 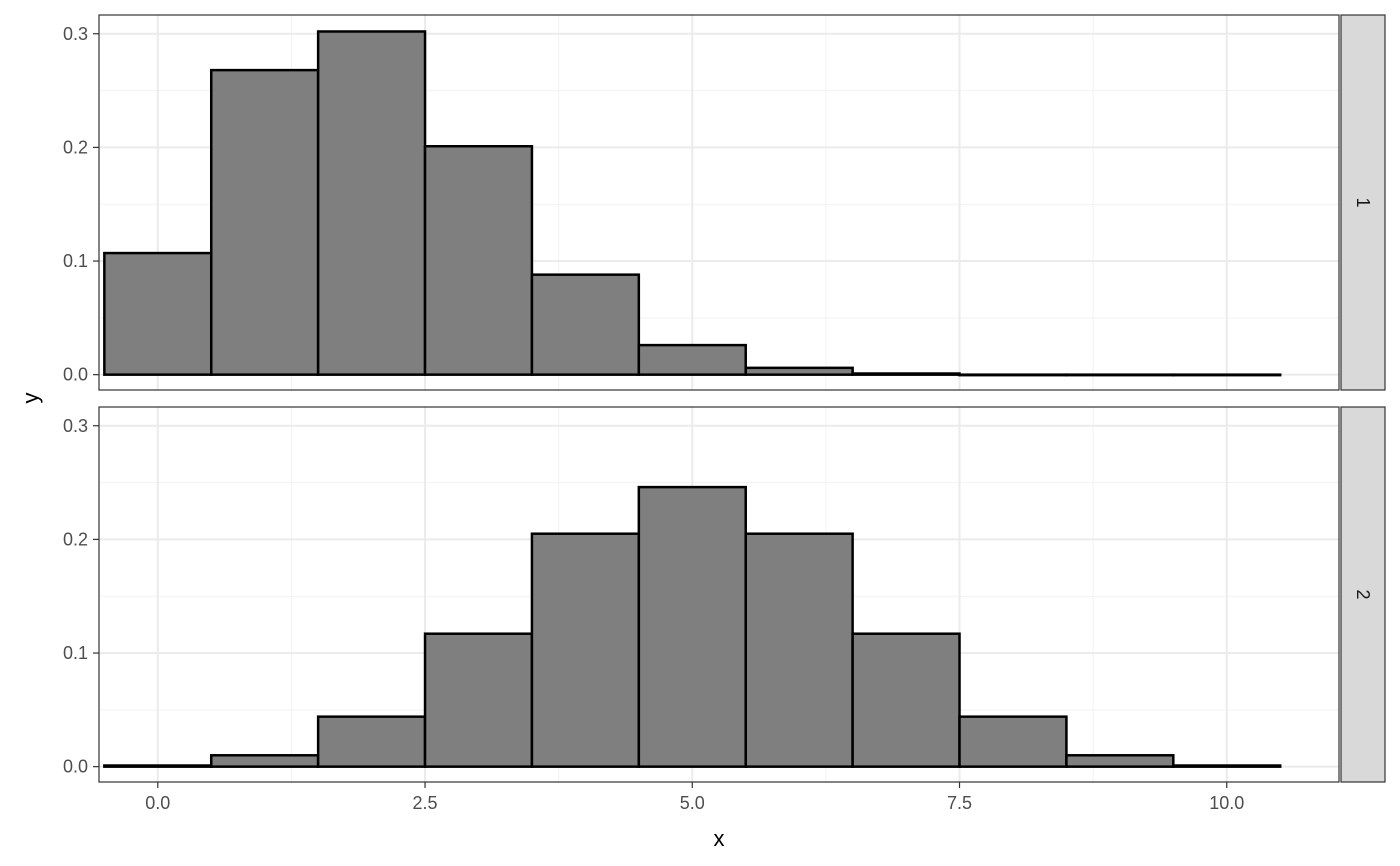 I want to click on x-tick-label: 5.0, so click(x=692, y=803).